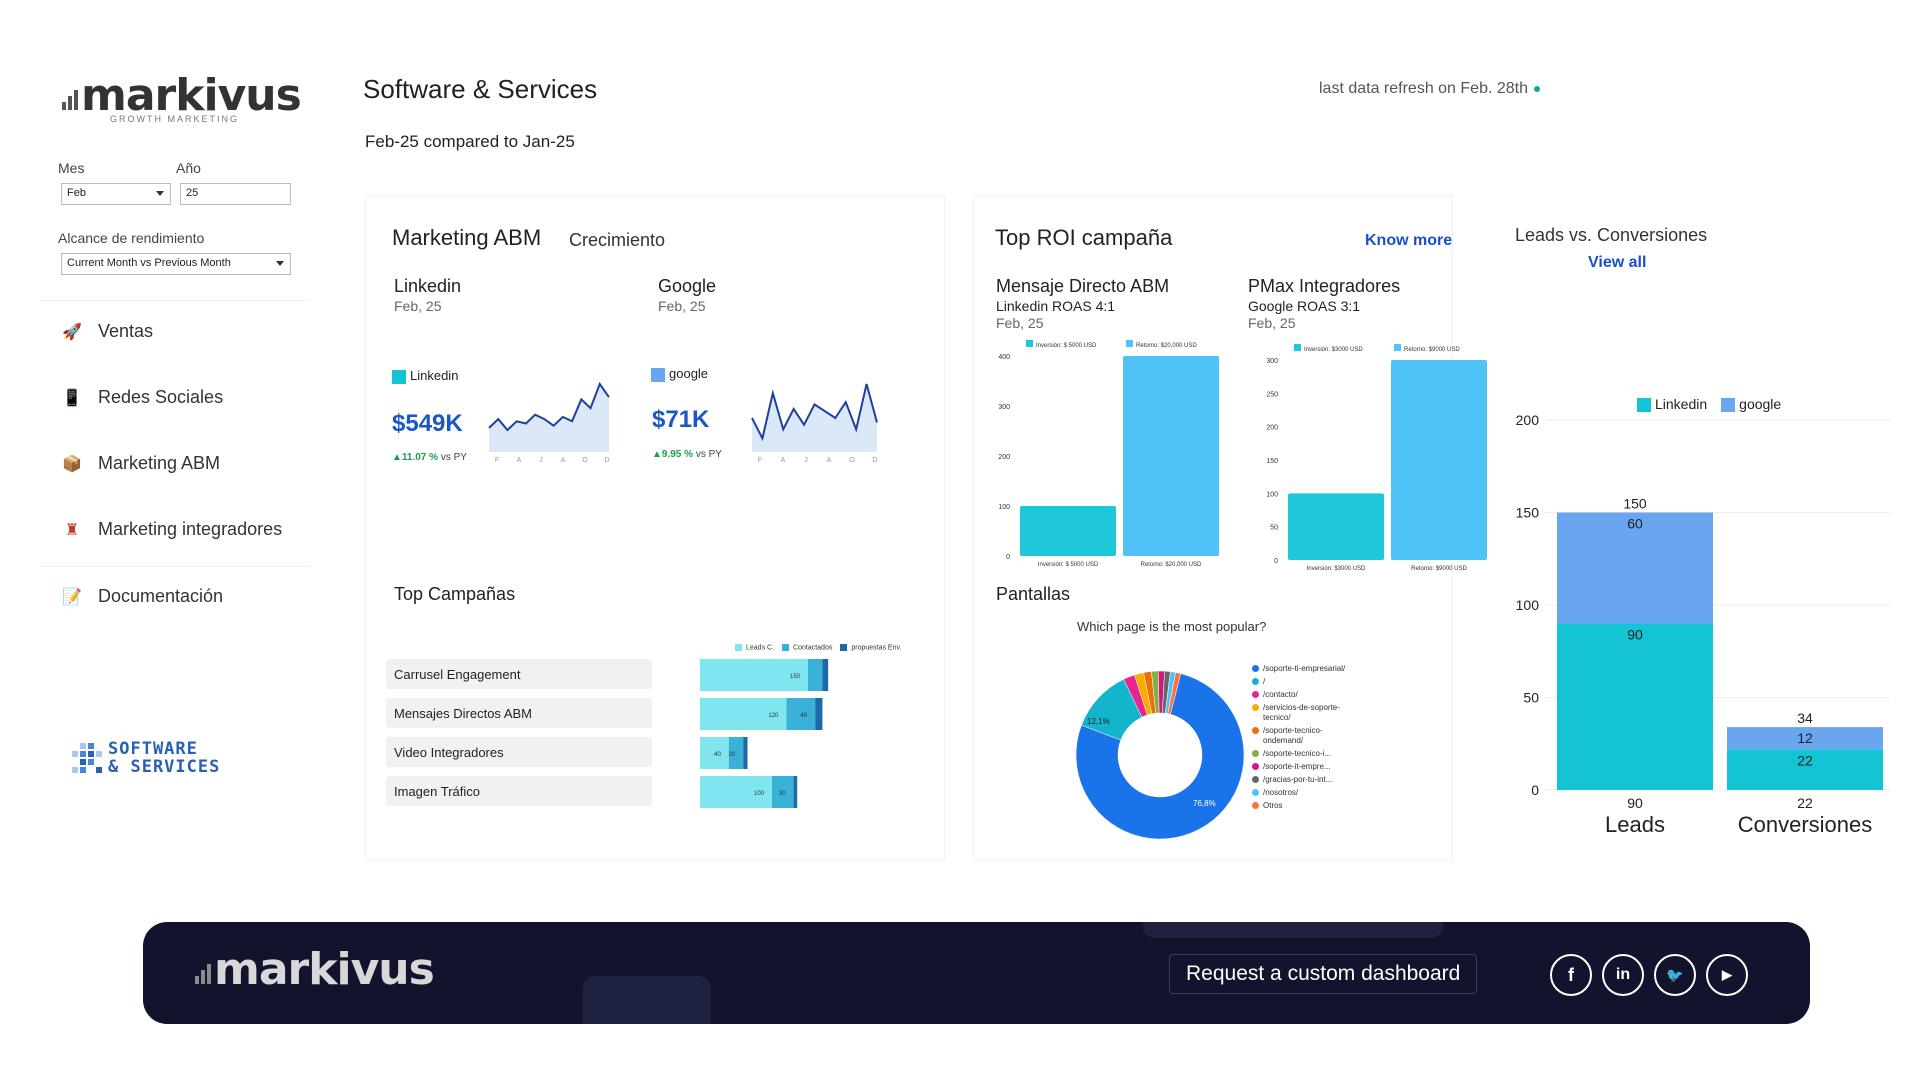 Image resolution: width=1920 pixels, height=1080 pixels. What do you see at coordinates (428, 286) in the screenshot?
I see `linkedin-title: Linkedin` at bounding box center [428, 286].